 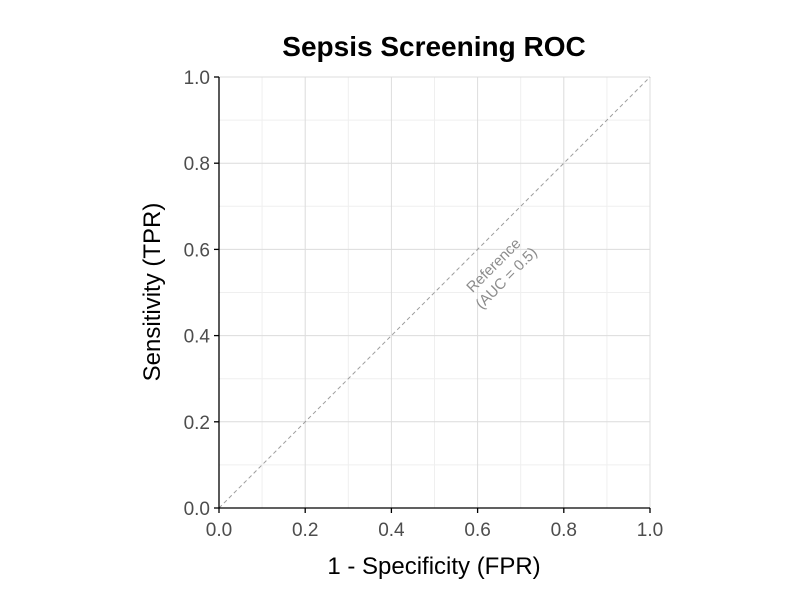 What do you see at coordinates (197, 337) in the screenshot?
I see `y-tick-label: 0.4` at bounding box center [197, 337].